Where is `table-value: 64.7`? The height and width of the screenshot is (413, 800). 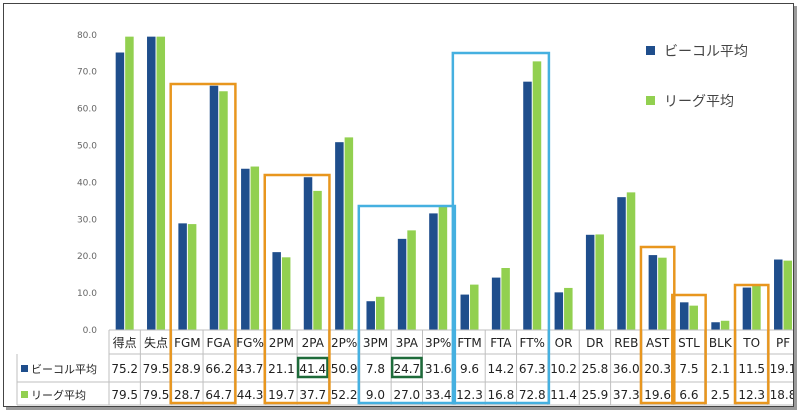
table-value: 64.7 is located at coordinates (218, 395).